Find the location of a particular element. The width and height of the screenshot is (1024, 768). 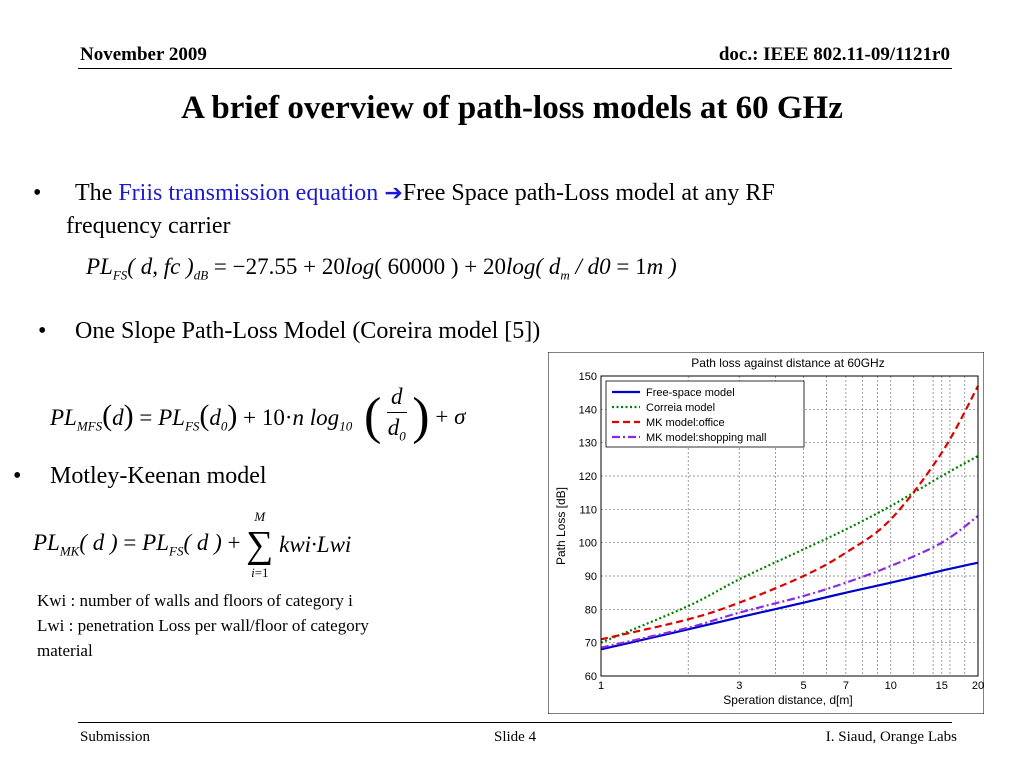

chart-ytick-label: 120 is located at coordinates (588, 477).